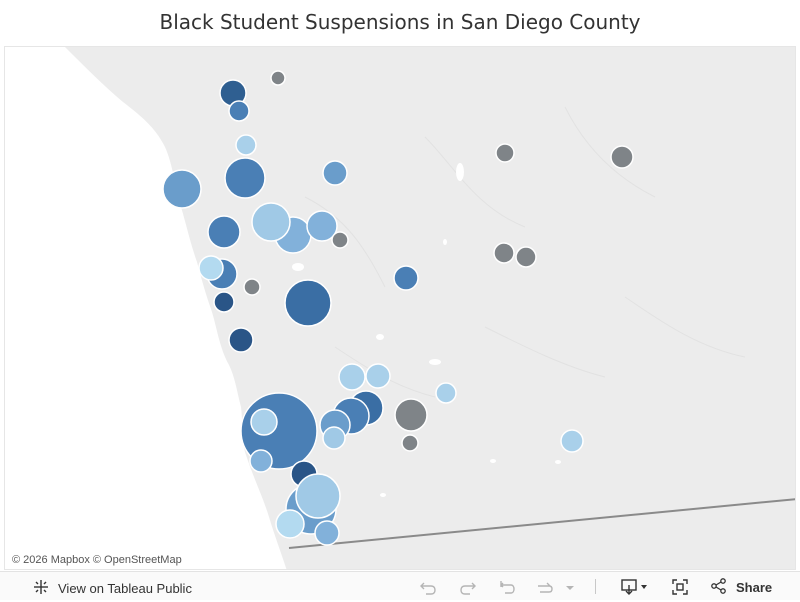 The image size is (800, 602). I want to click on share-icon, so click(720, 587).